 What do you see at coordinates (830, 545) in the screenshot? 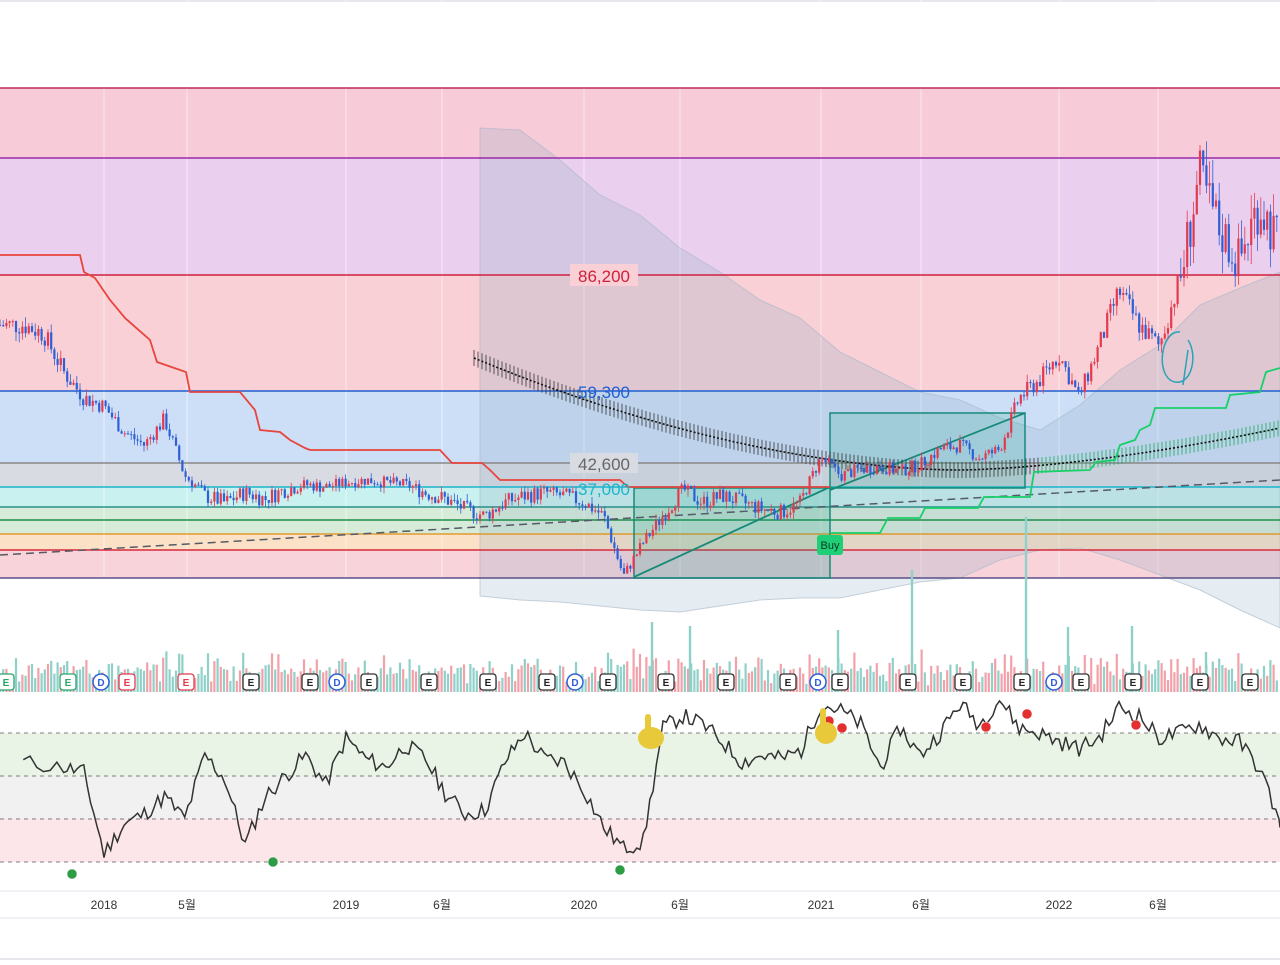
I see `buy-signal: Buy` at bounding box center [830, 545].